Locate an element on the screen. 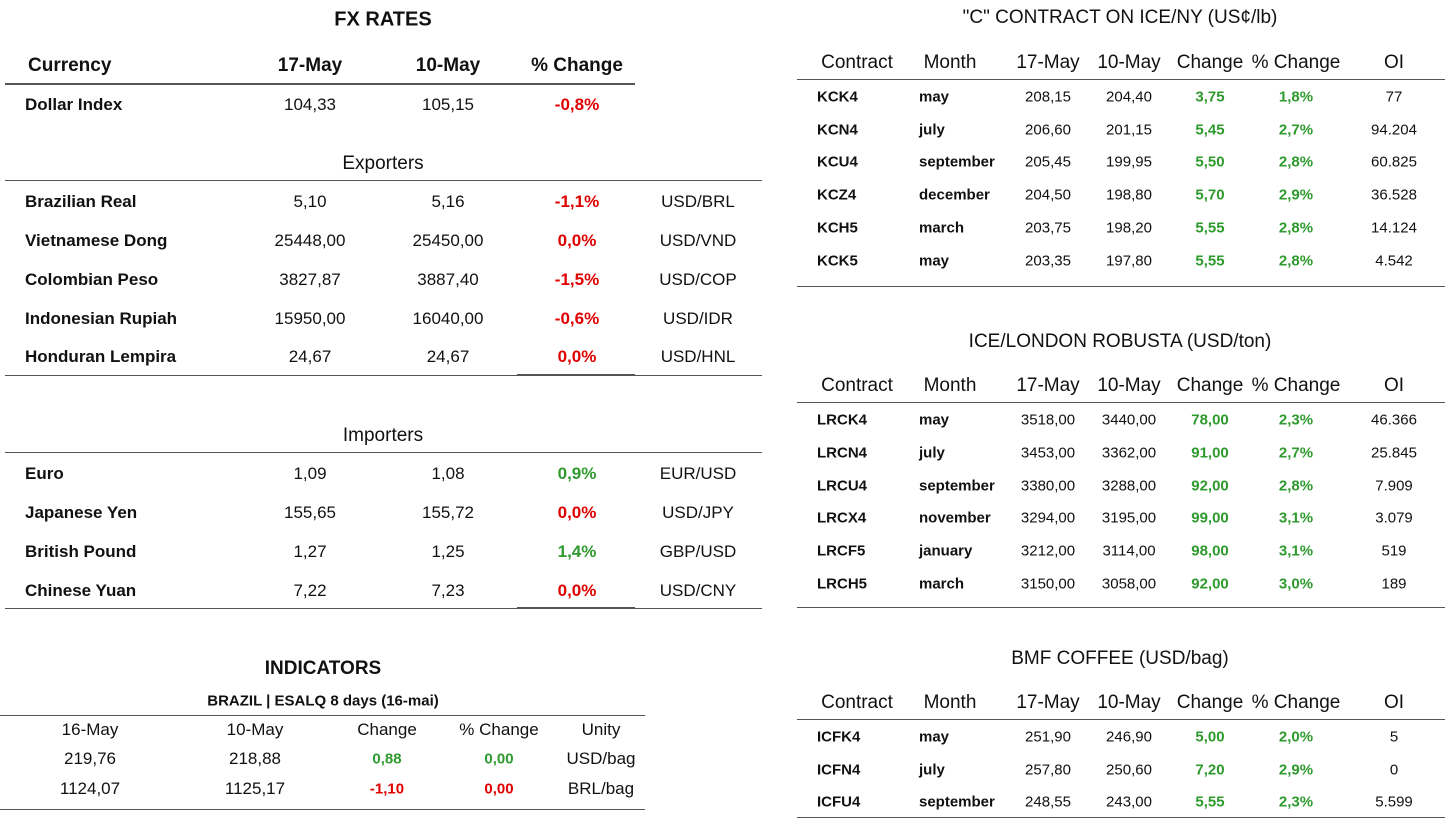 This screenshot has width=1449, height=819. cell: 104,33 is located at coordinates (310, 104).